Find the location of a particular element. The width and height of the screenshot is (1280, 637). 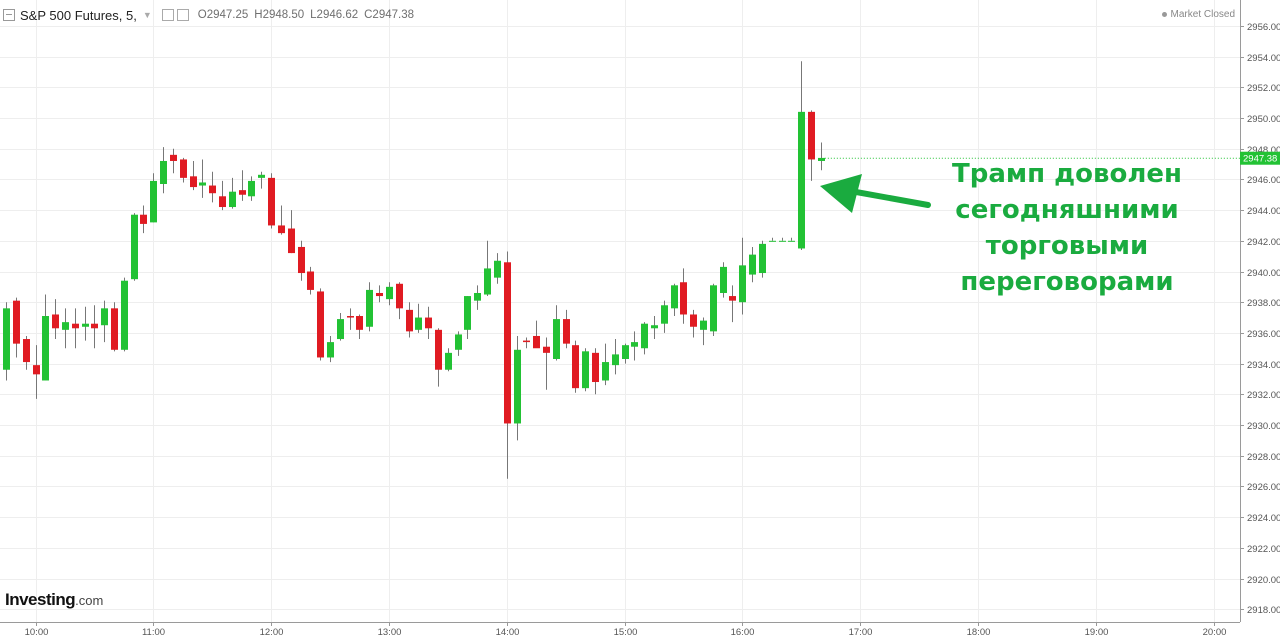

chevron-down-icon: ▼ is located at coordinates (147, 15).